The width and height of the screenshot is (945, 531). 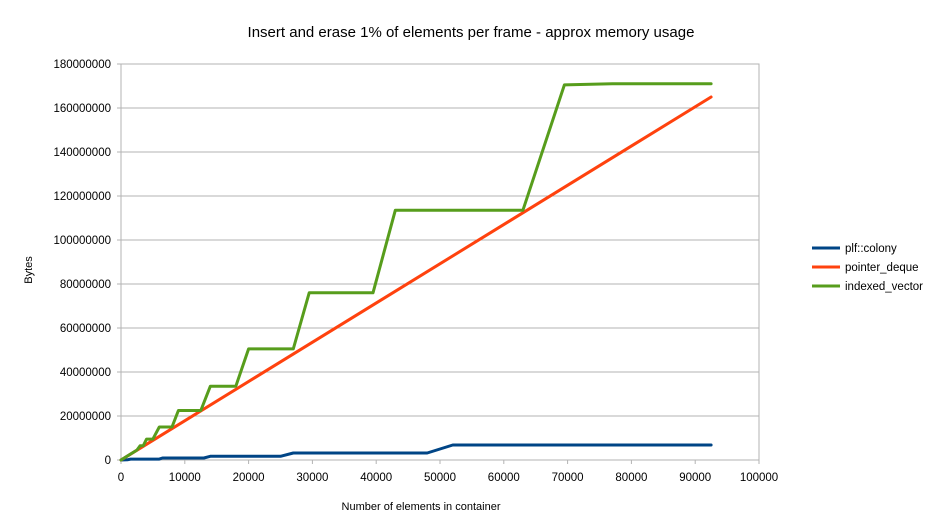 What do you see at coordinates (504, 478) in the screenshot?
I see `x-tick-label: 60000` at bounding box center [504, 478].